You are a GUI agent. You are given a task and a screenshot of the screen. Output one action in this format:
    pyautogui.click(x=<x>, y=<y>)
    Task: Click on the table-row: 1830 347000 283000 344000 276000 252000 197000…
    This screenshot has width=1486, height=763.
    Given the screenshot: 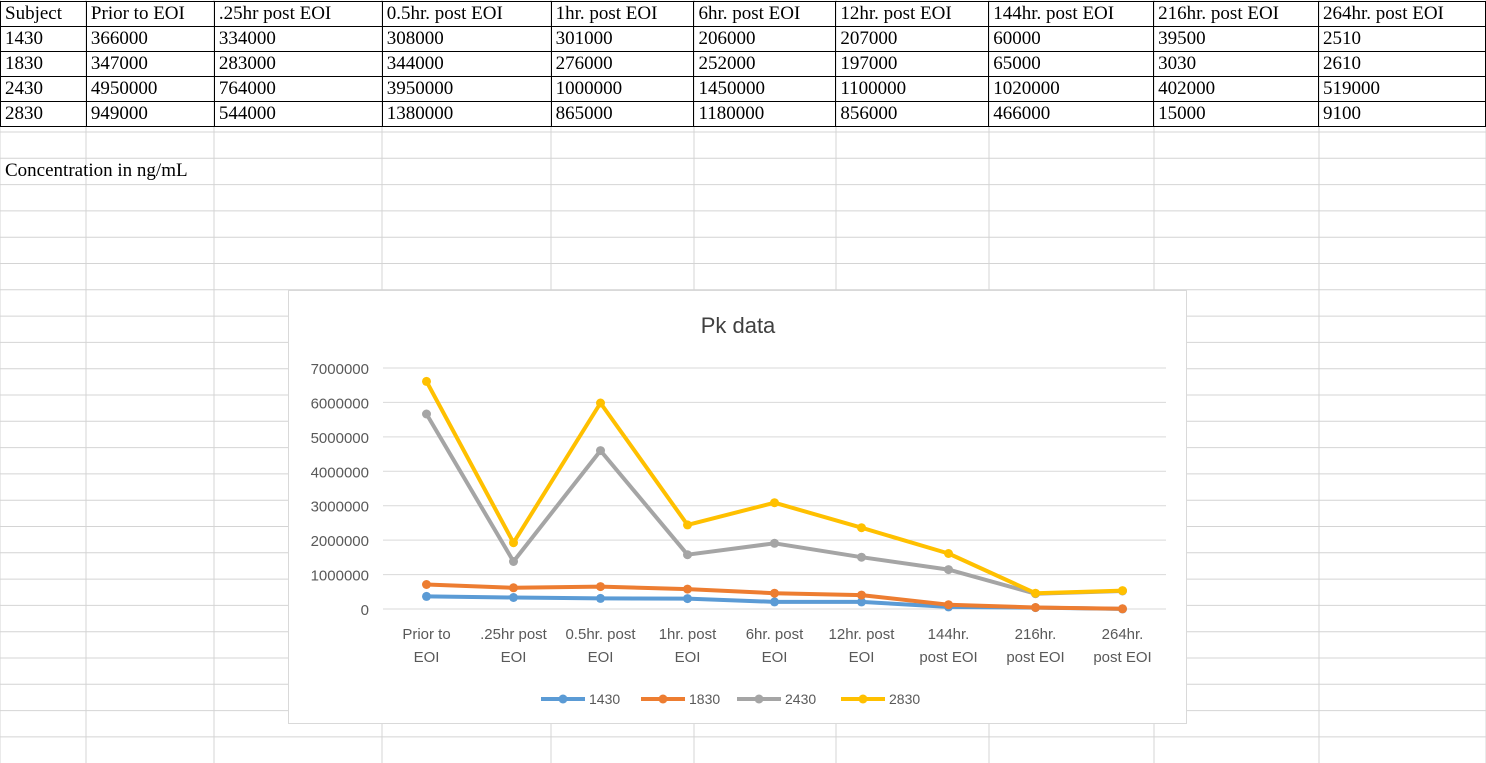 What is the action you would take?
    pyautogui.click(x=743, y=64)
    